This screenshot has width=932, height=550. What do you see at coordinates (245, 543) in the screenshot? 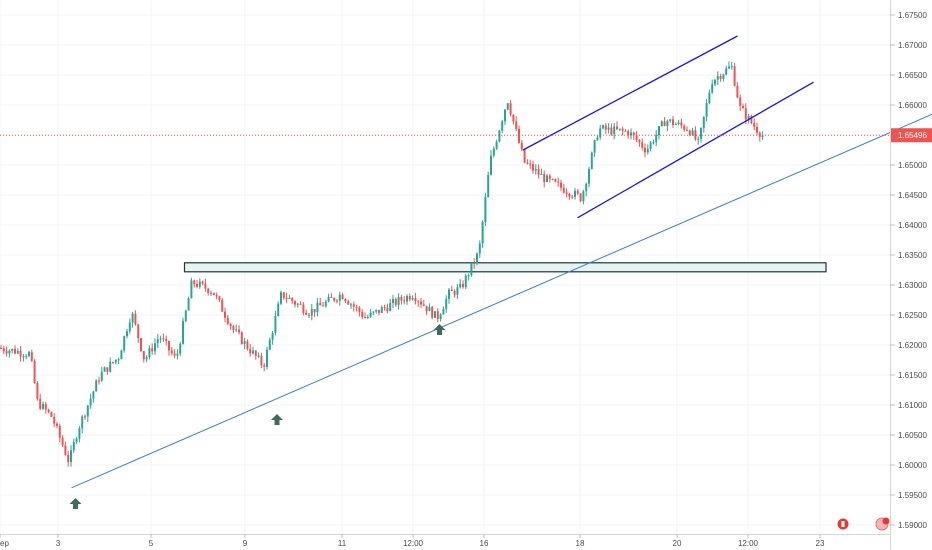
I see `time-tick-label: 9` at bounding box center [245, 543].